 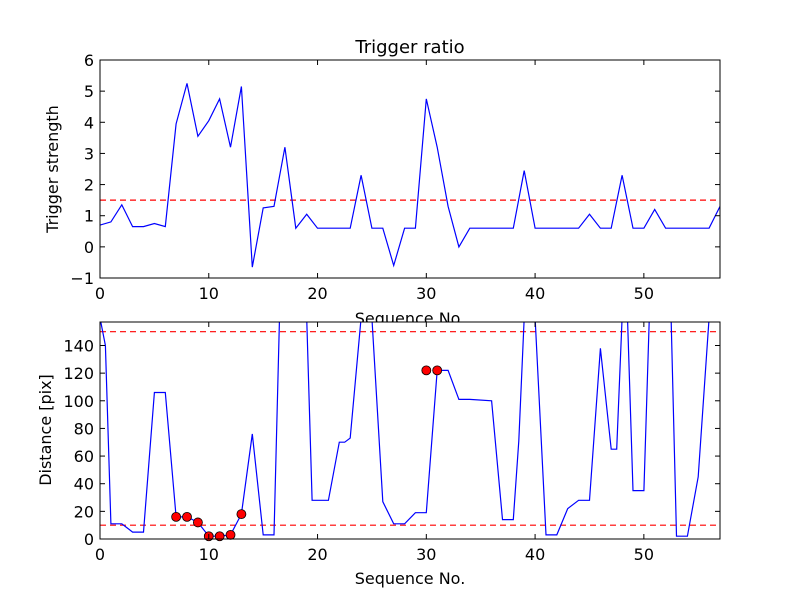 What do you see at coordinates (78, 373) in the screenshot?
I see `y-tick-label: 120` at bounding box center [78, 373].